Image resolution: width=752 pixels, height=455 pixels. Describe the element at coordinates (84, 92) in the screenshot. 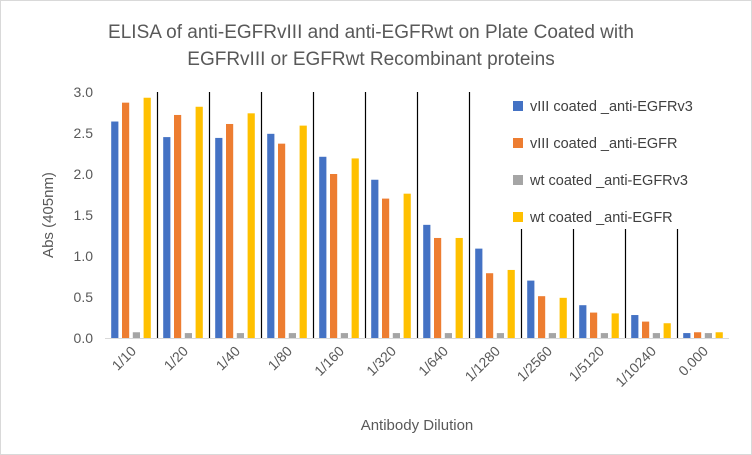

I see `y-tick-label: 3.0` at that location.